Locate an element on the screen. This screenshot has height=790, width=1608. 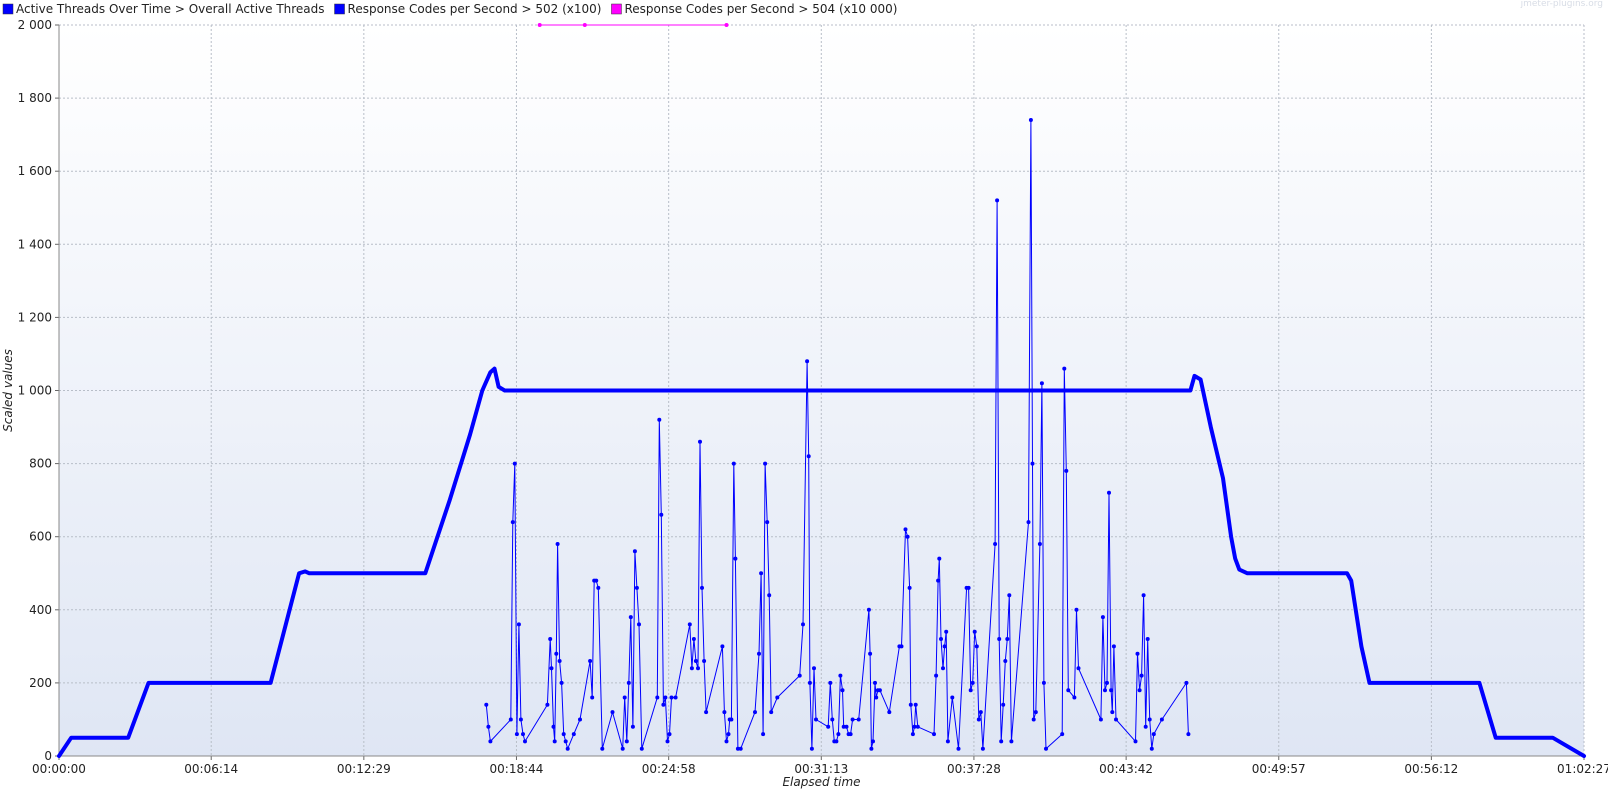
watermark: jmeter-plugins.org is located at coordinates (1561, 4).